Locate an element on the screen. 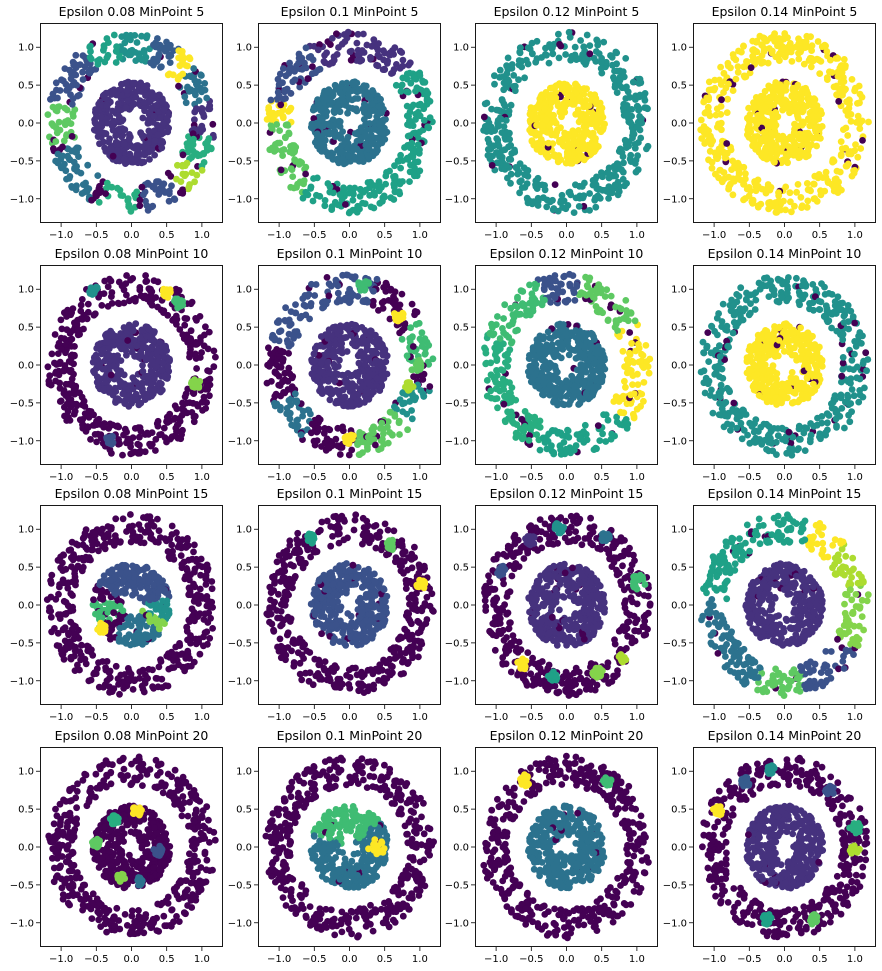 The height and width of the screenshot is (971, 882). axes-frame is located at coordinates (784, 123).